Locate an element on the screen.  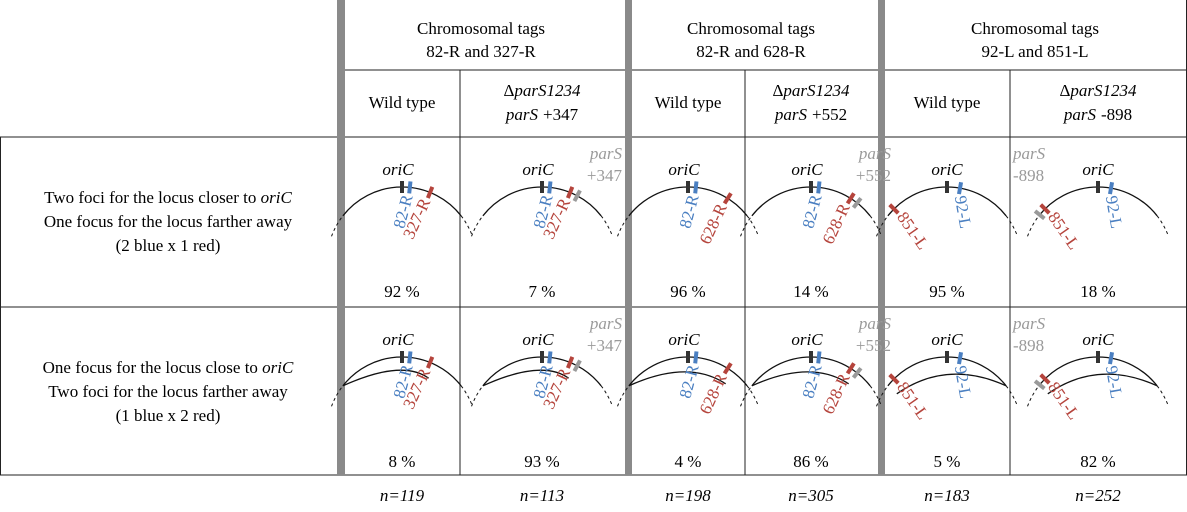
text-run: 95 % is located at coordinates (946, 291).